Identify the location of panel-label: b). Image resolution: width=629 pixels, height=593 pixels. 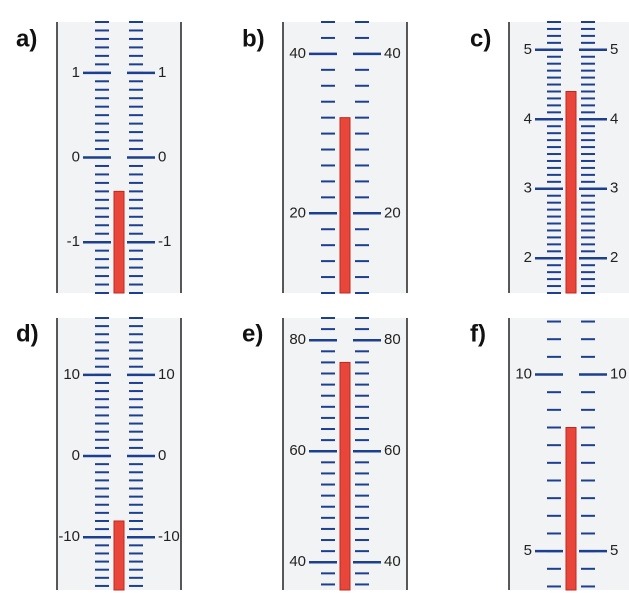
(253, 38).